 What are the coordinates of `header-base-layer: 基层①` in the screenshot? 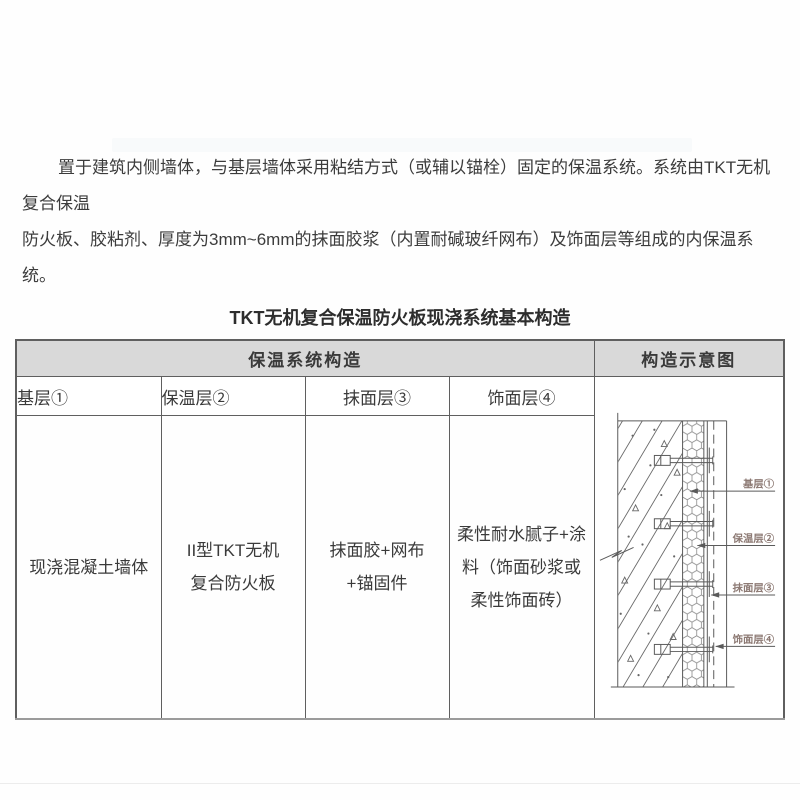 It's located at (88, 396).